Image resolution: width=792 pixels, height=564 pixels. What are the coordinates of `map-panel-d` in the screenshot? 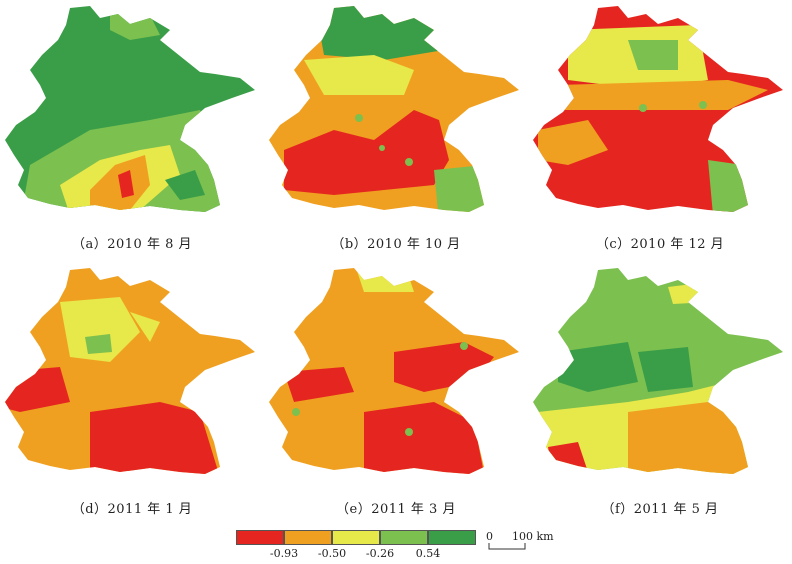 It's located at (132, 373).